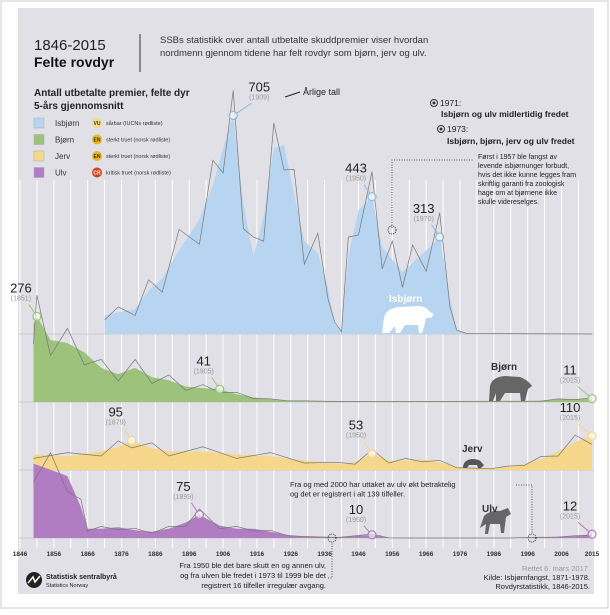 The height and width of the screenshot is (615, 610). What do you see at coordinates (426, 554) in the screenshot?
I see `x-tick-label: 1966` at bounding box center [426, 554].